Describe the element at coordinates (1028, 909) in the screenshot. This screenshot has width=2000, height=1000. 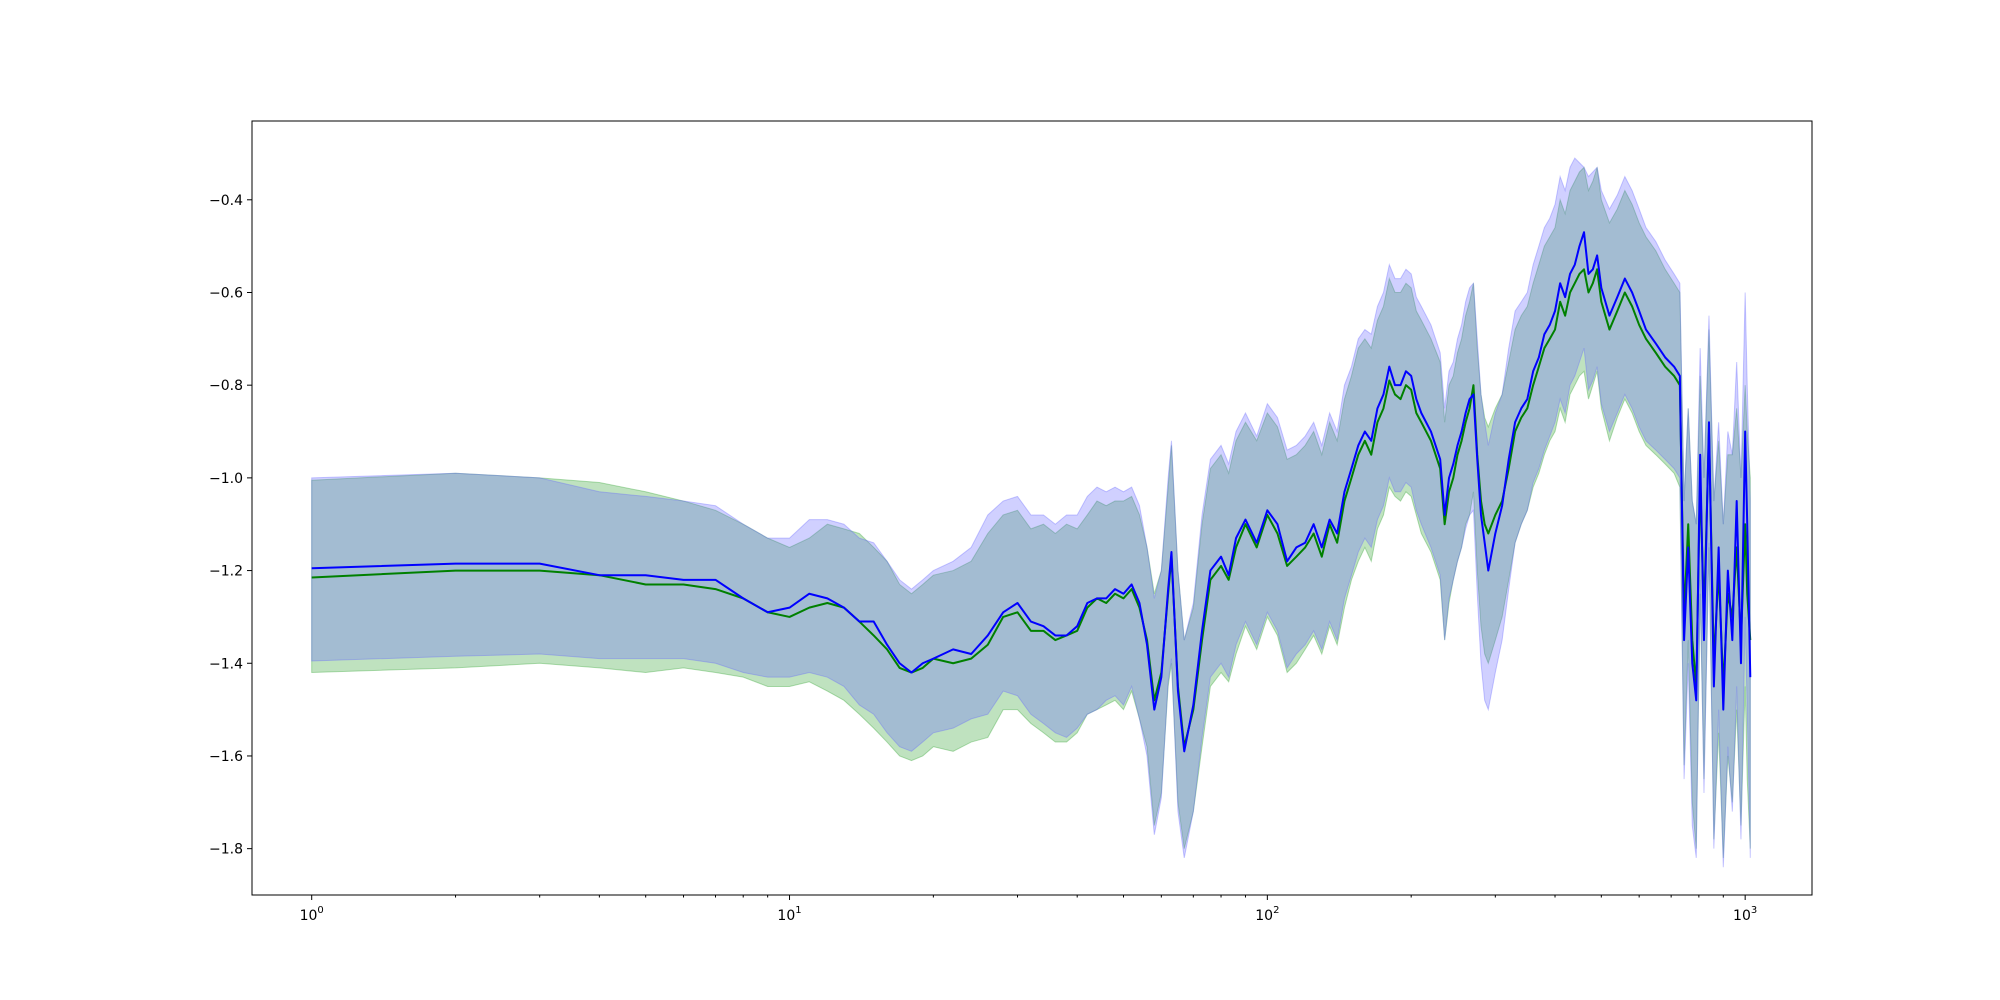
I see `x-axis: 10⁰ 10¹ 10² 10³` at that location.